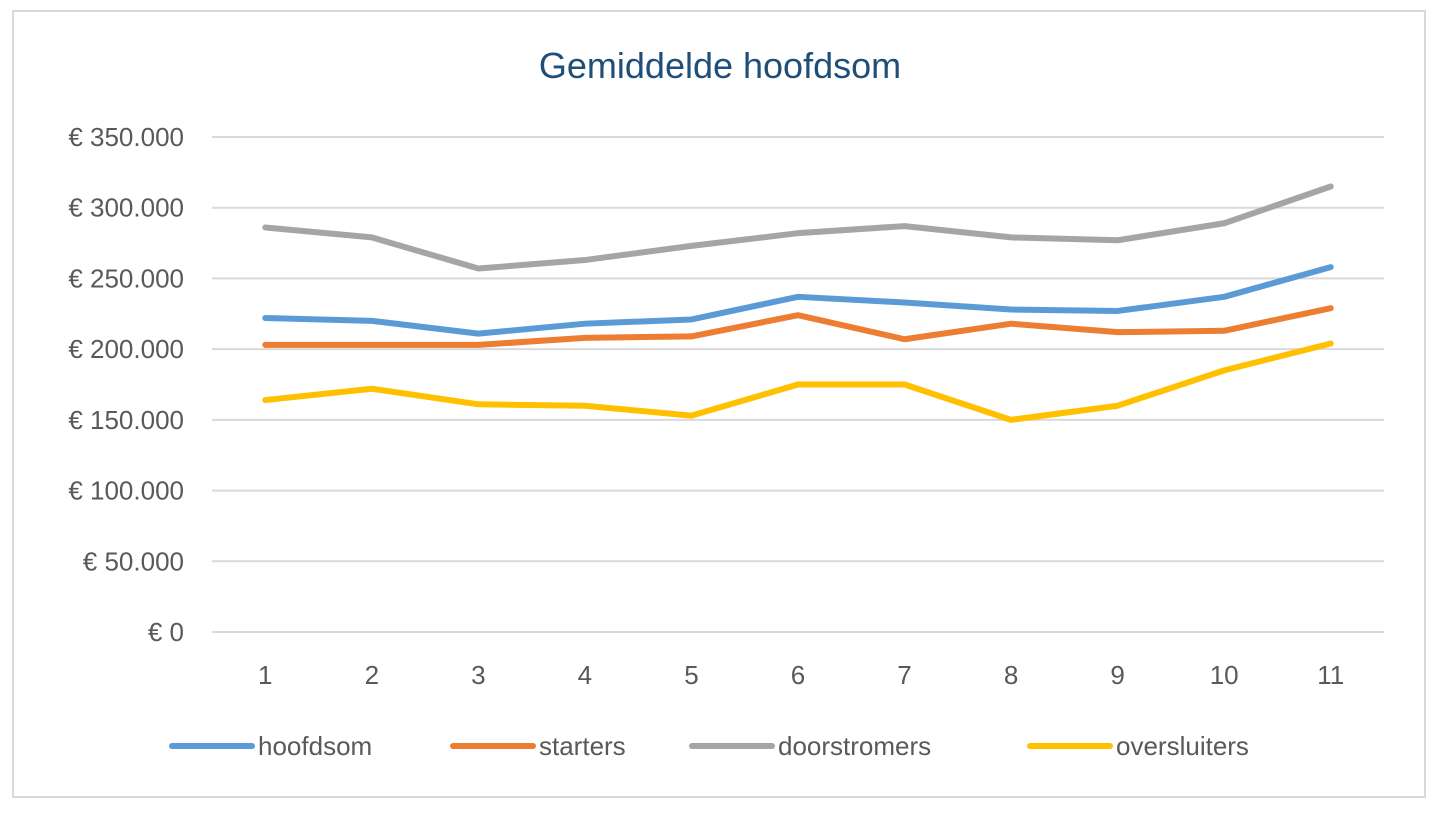 This screenshot has width=1440, height=813. I want to click on legend-item: hoofdsom, so click(270, 746).